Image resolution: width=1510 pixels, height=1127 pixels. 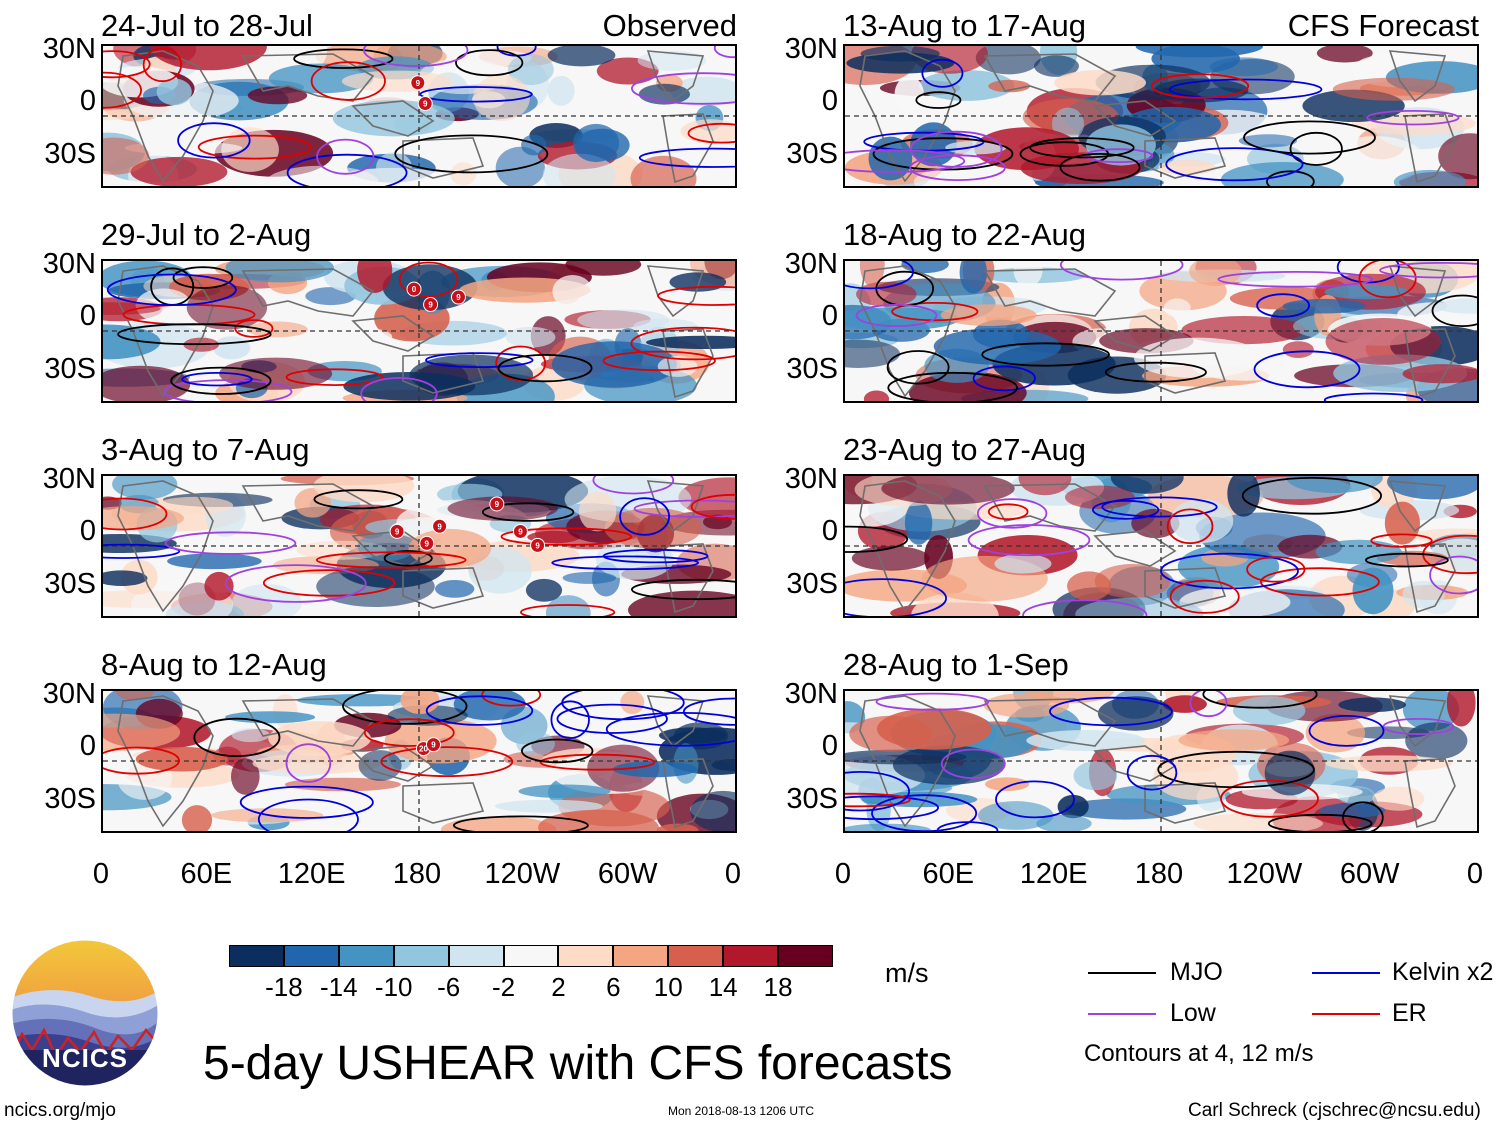 I want to click on logo-text: NCICS, so click(x=85, y=1058).